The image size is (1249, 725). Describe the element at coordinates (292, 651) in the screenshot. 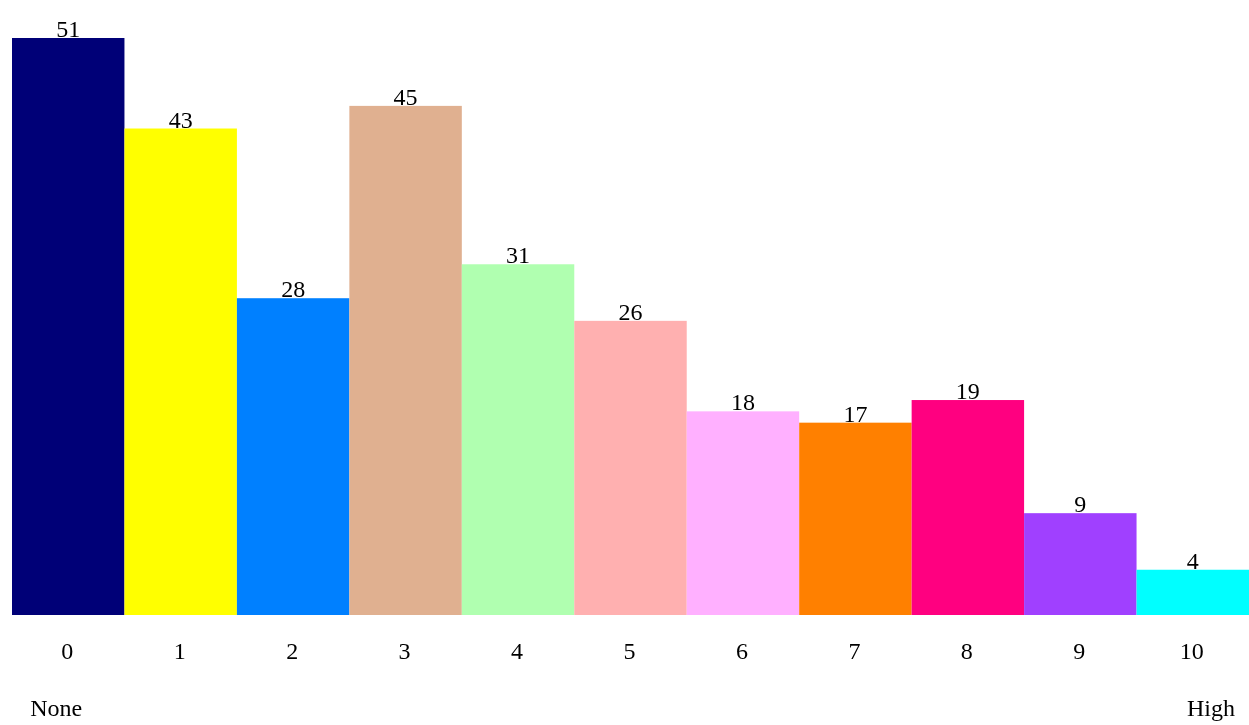

I see `x-tick-label: 2` at that location.